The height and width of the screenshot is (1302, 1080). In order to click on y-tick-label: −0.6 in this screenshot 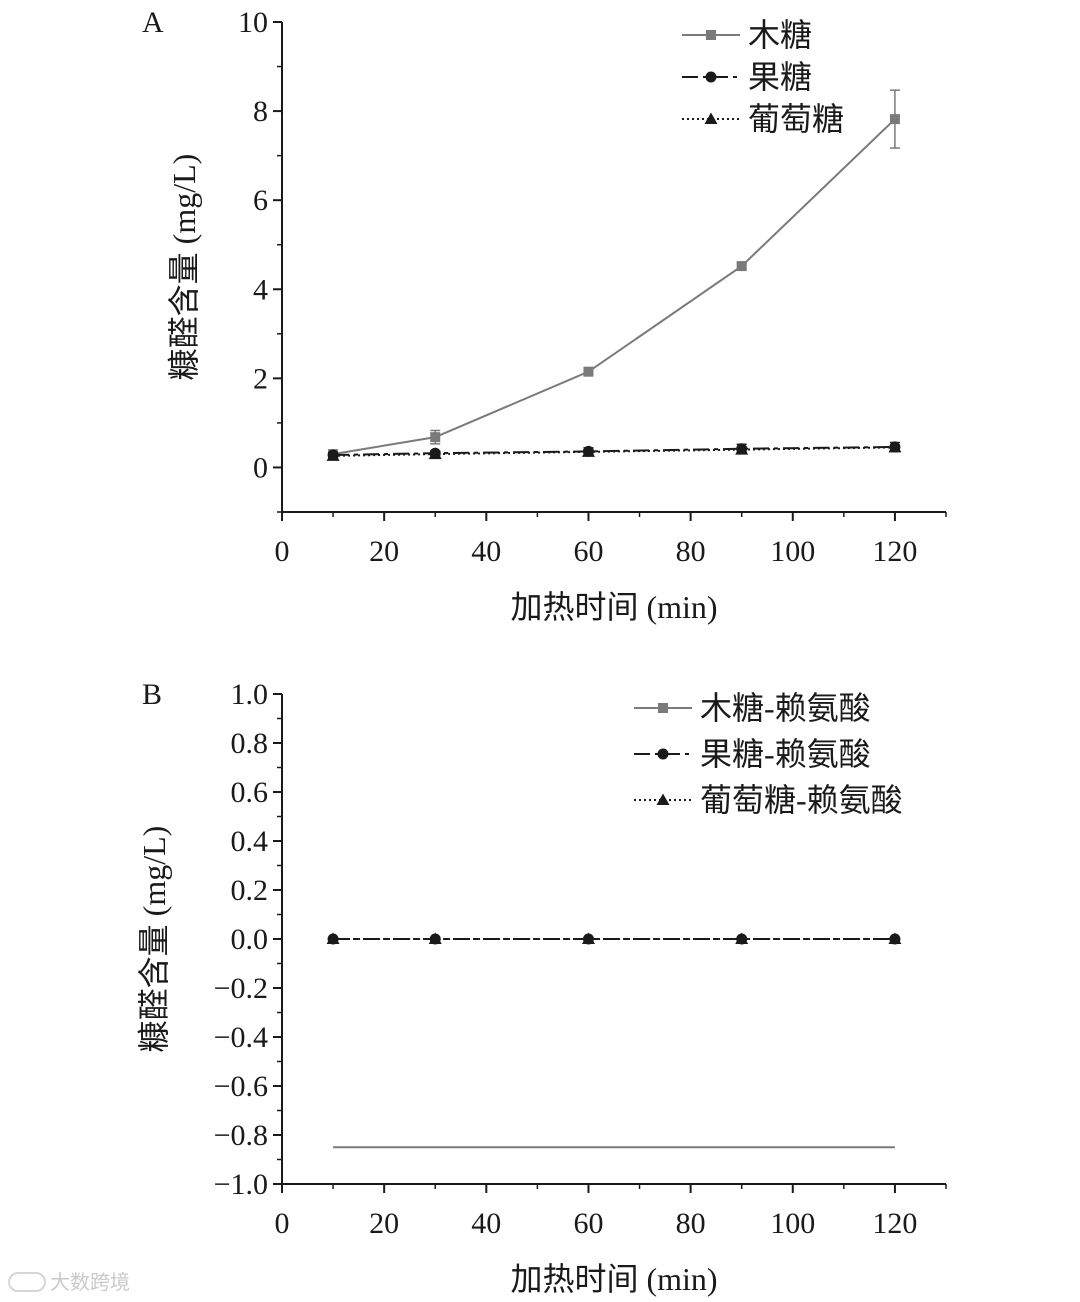, I will do `click(241, 1086)`.